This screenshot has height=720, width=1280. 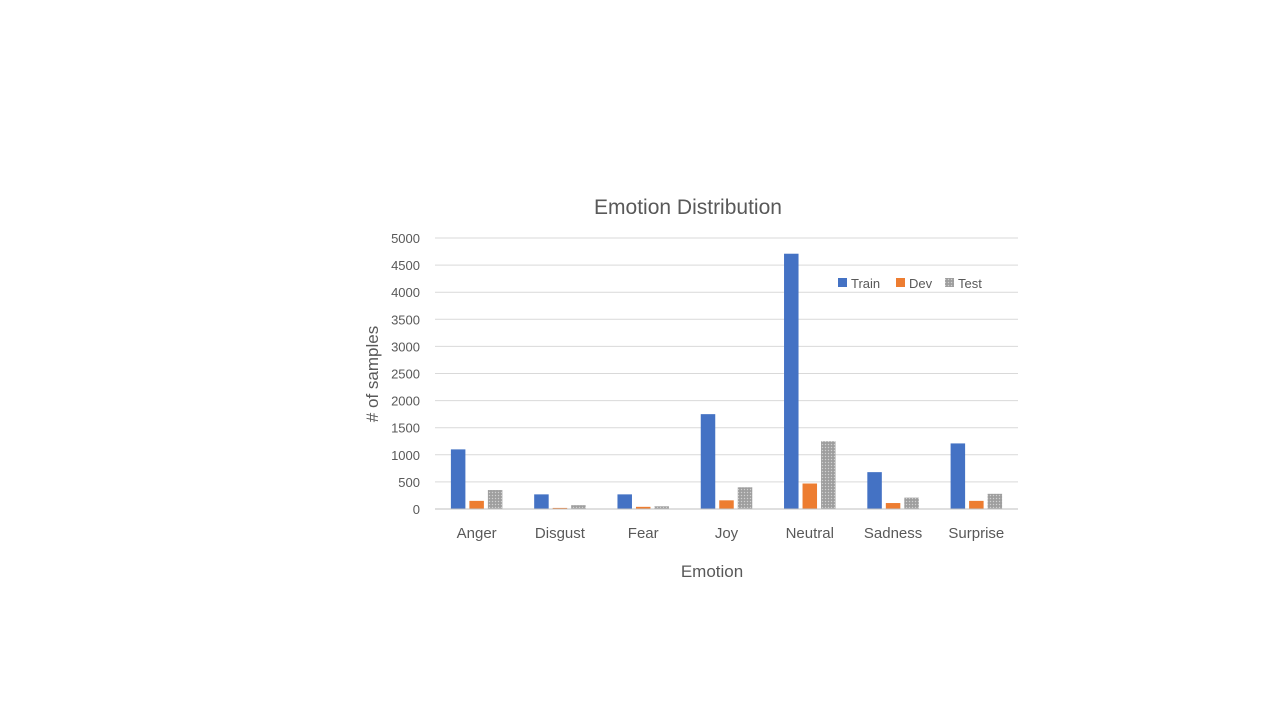 What do you see at coordinates (643, 507) in the screenshot?
I see `bar-dev-fear` at bounding box center [643, 507].